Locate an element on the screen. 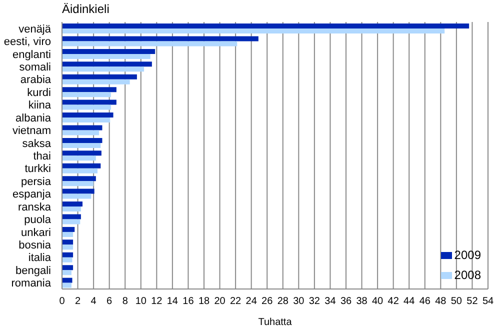 The height and width of the screenshot is (335, 495). x-axis-title: Tuhatta is located at coordinates (275, 322).